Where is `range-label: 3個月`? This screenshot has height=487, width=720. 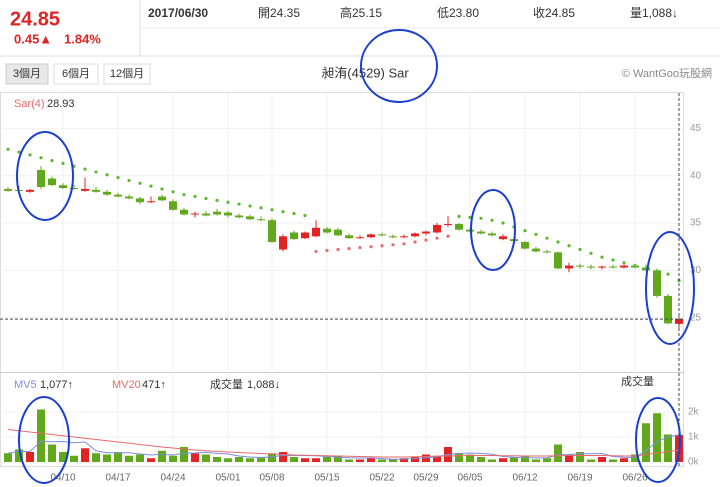
range-label: 3個月 is located at coordinates (27, 73).